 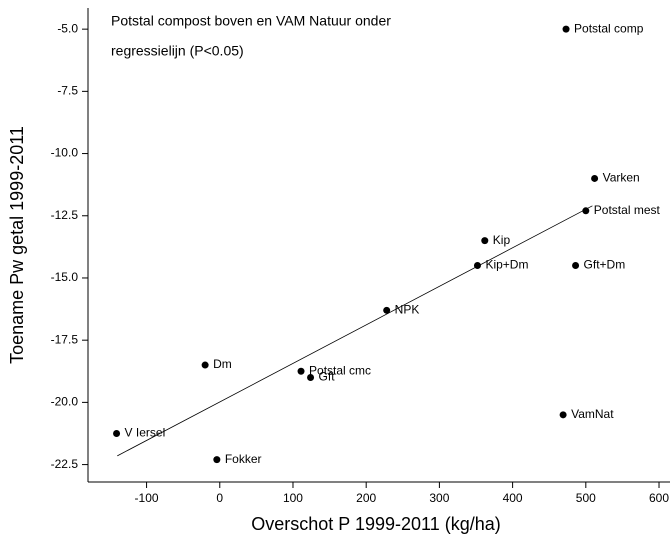 I want to click on x-tick-label: 200, so click(x=366, y=498).